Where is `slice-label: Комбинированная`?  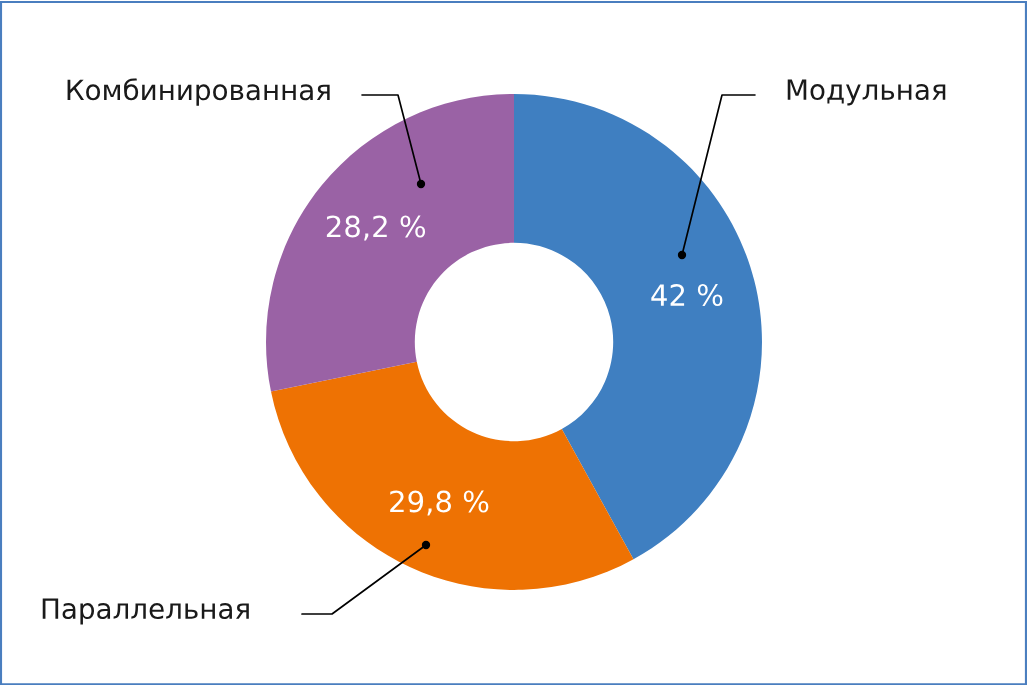 slice-label: Комбинированная is located at coordinates (198, 92).